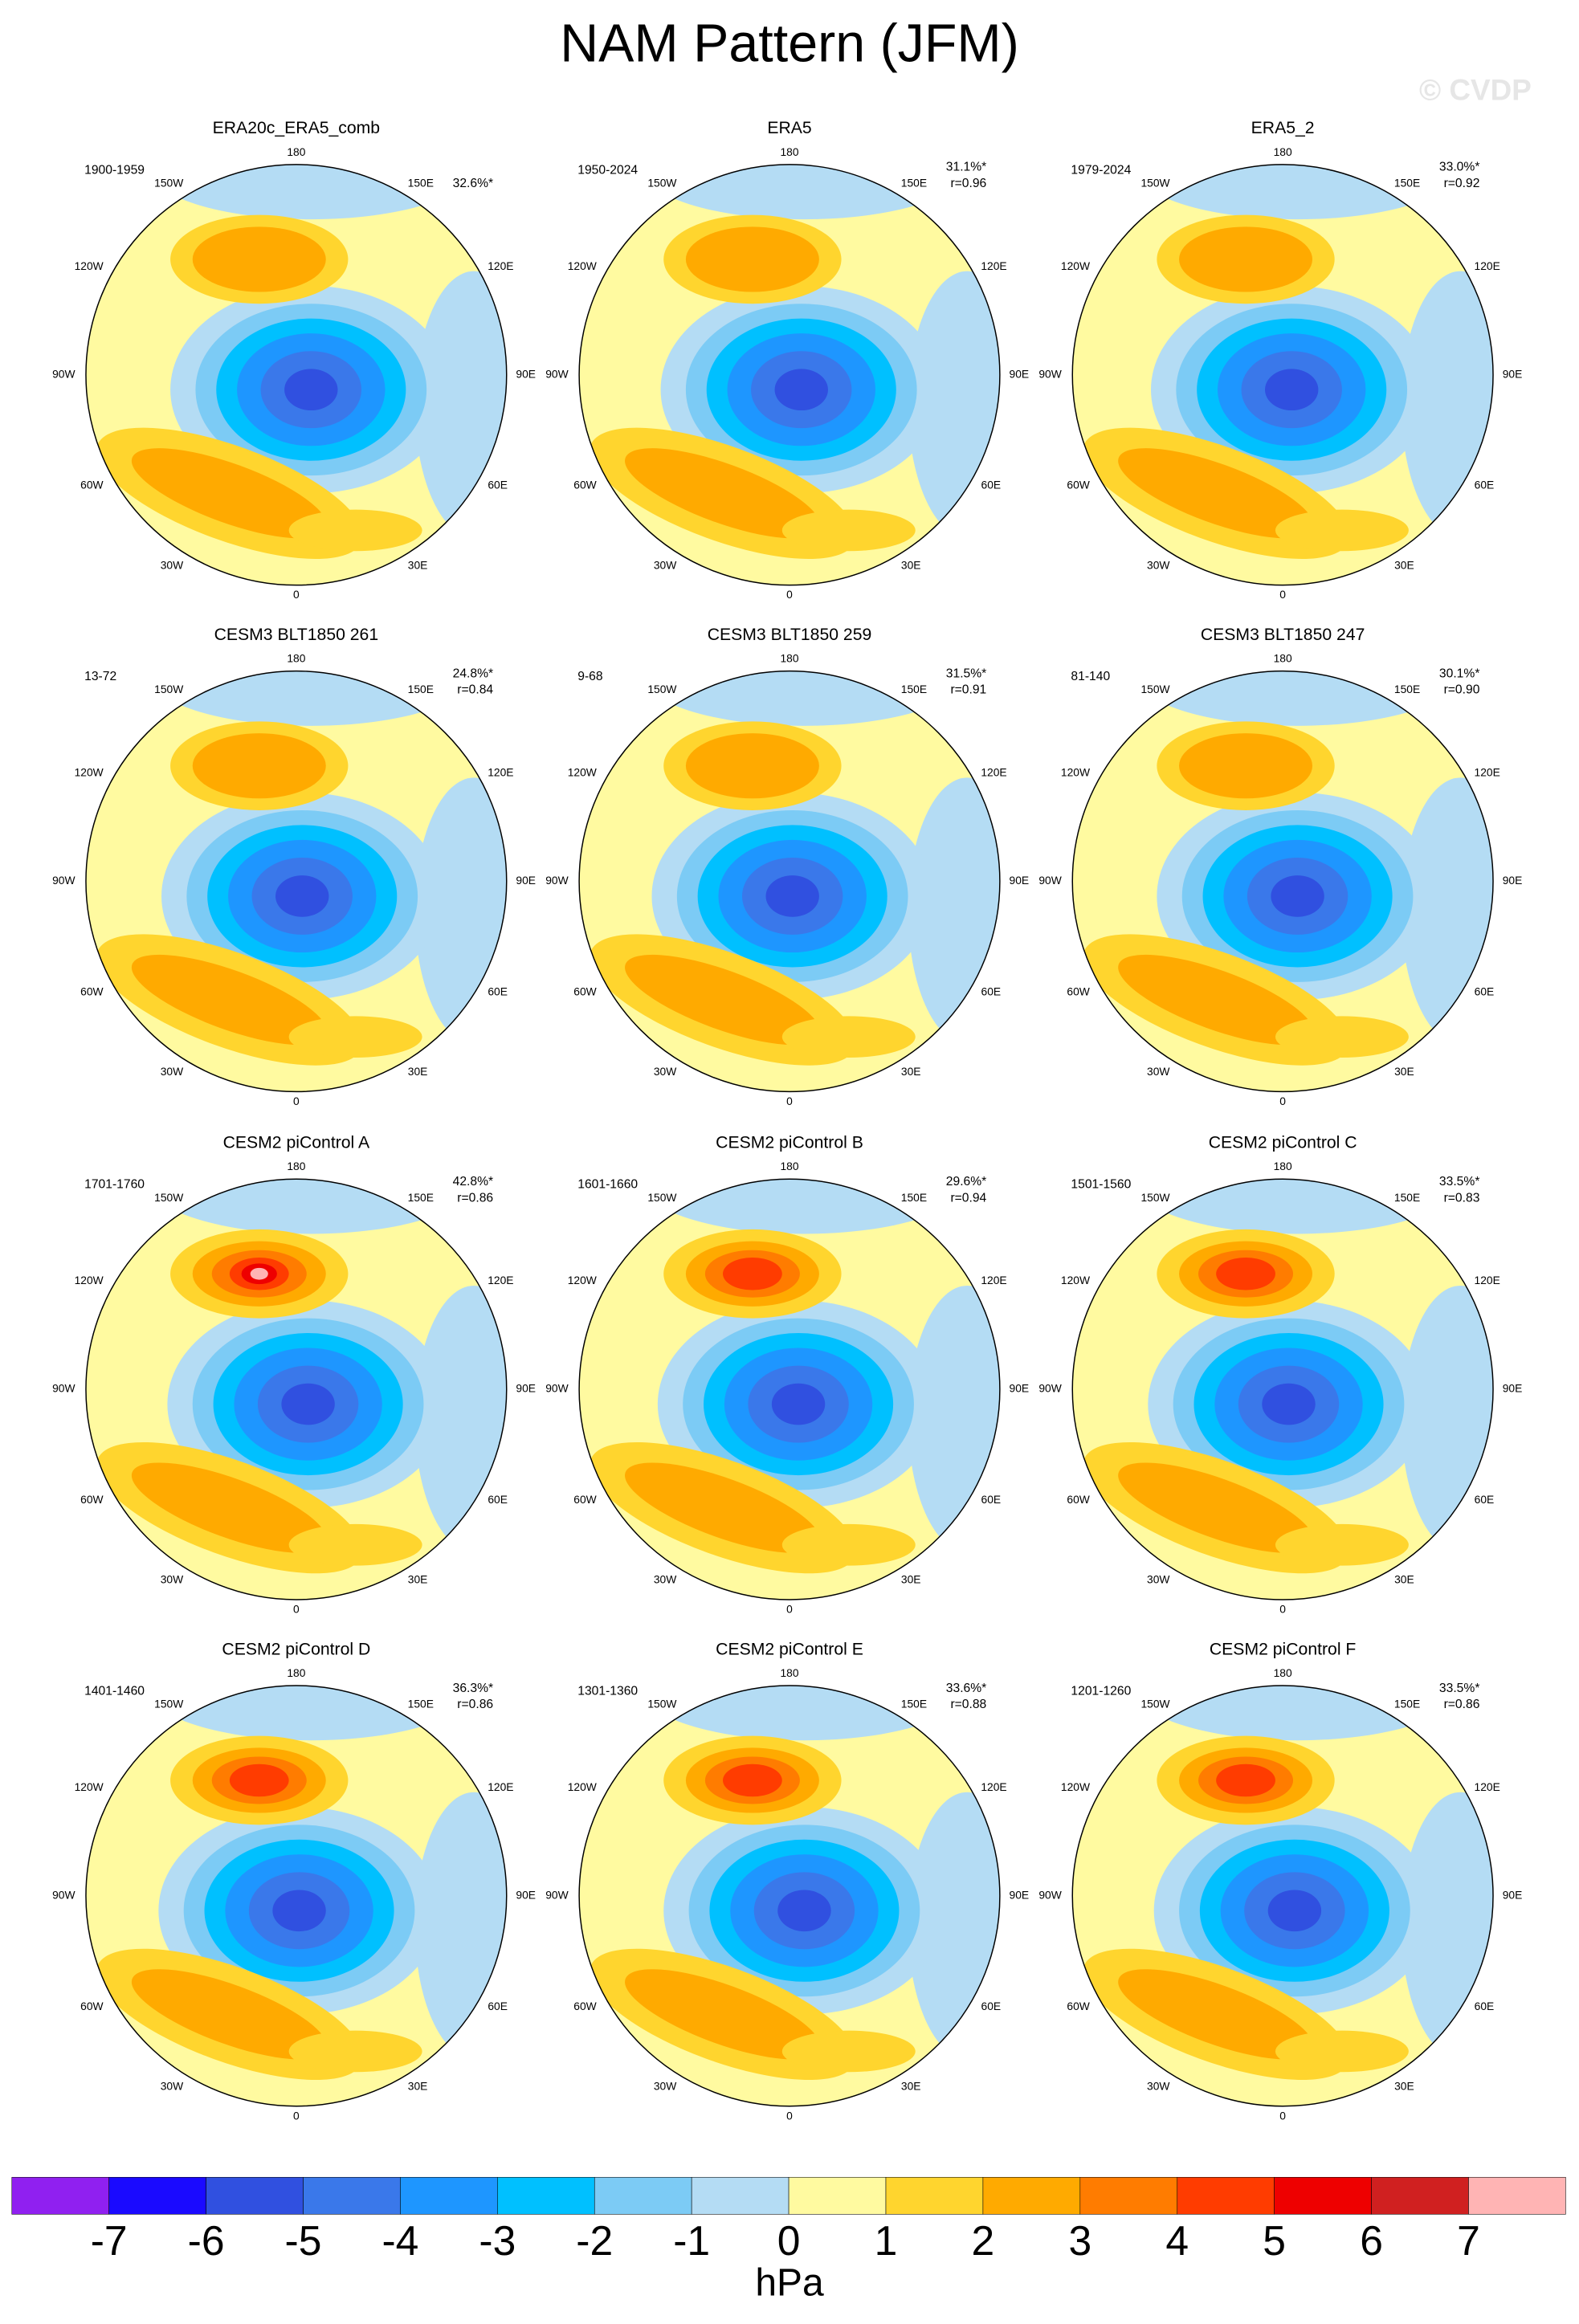 The height and width of the screenshot is (2324, 1579). Describe the element at coordinates (399, 2241) in the screenshot. I see `colorbar-tick-label: -4` at that location.